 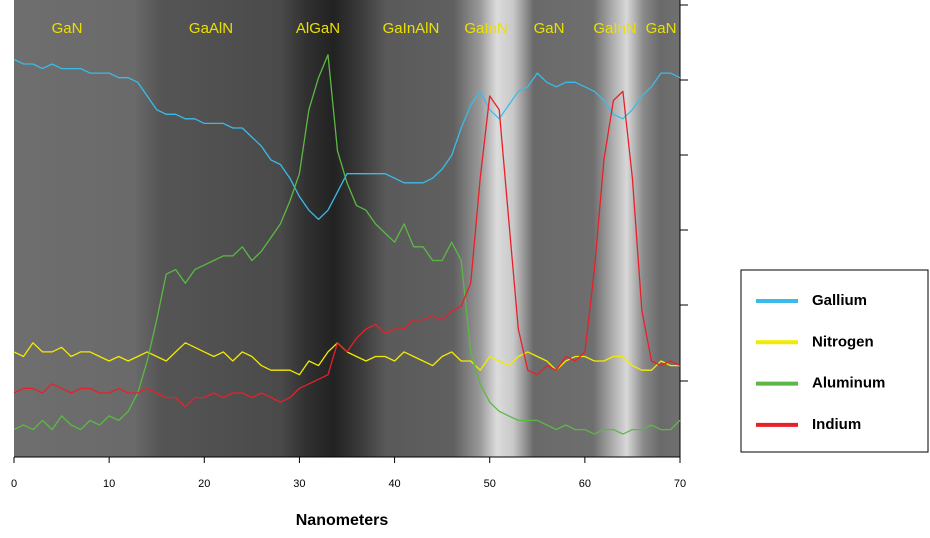 I want to click on legend-label: Gallium, so click(x=839, y=300).